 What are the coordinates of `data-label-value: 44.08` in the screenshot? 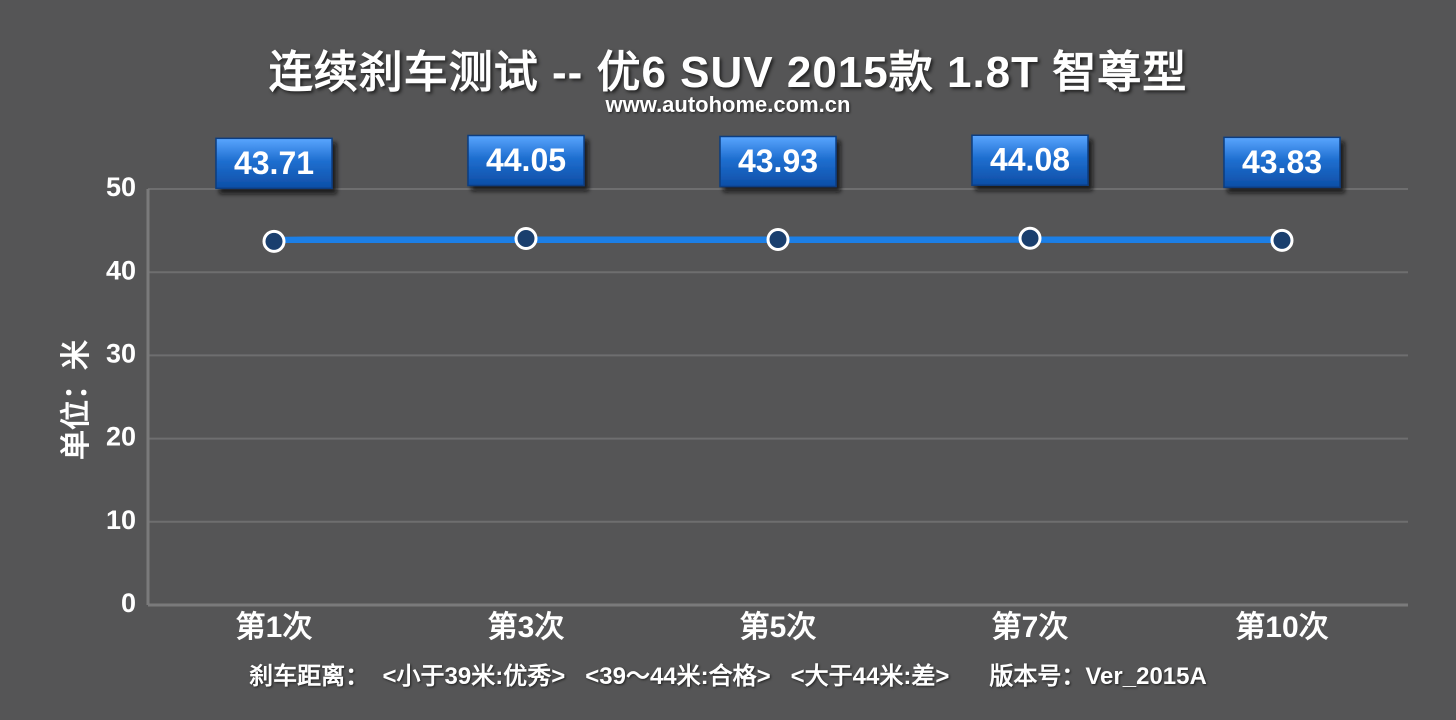 It's located at (1030, 160).